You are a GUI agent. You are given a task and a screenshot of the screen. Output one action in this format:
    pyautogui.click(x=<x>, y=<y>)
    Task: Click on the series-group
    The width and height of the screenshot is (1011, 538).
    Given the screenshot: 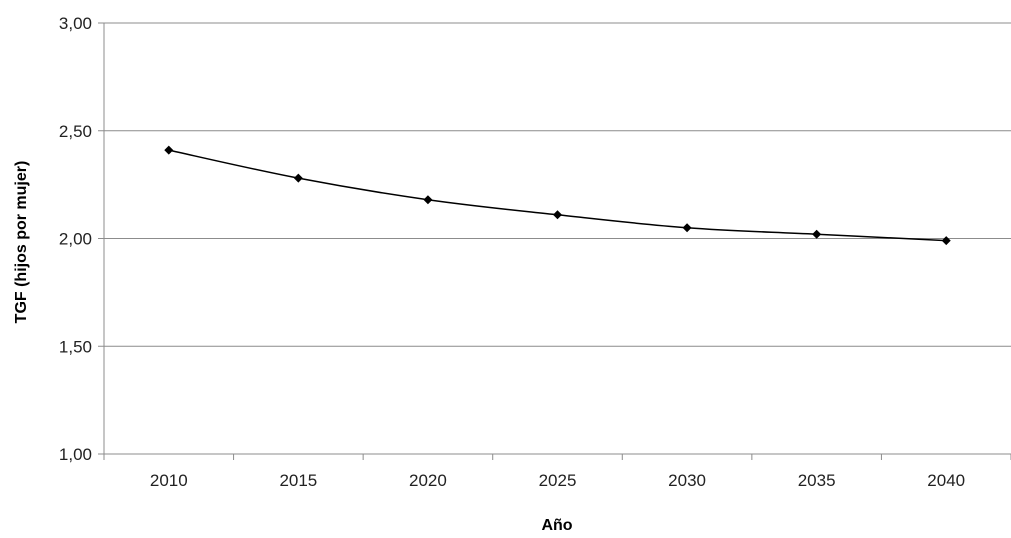 What is the action you would take?
    pyautogui.click(x=557, y=195)
    